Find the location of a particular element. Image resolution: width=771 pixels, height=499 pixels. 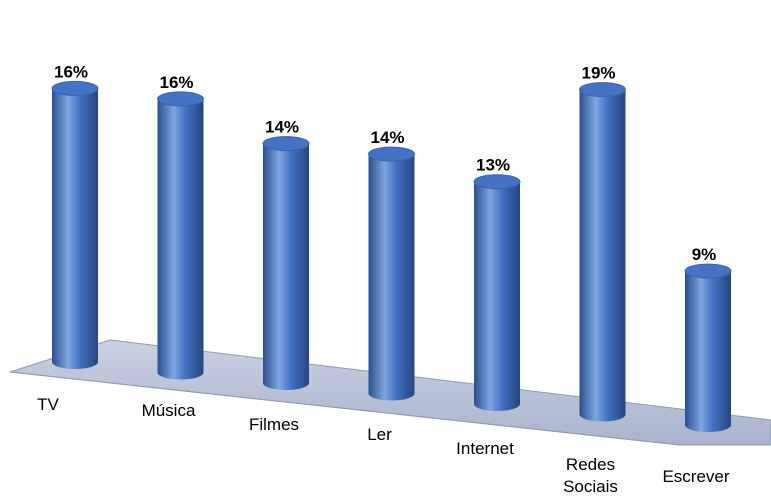

category-label: Música is located at coordinates (169, 410).